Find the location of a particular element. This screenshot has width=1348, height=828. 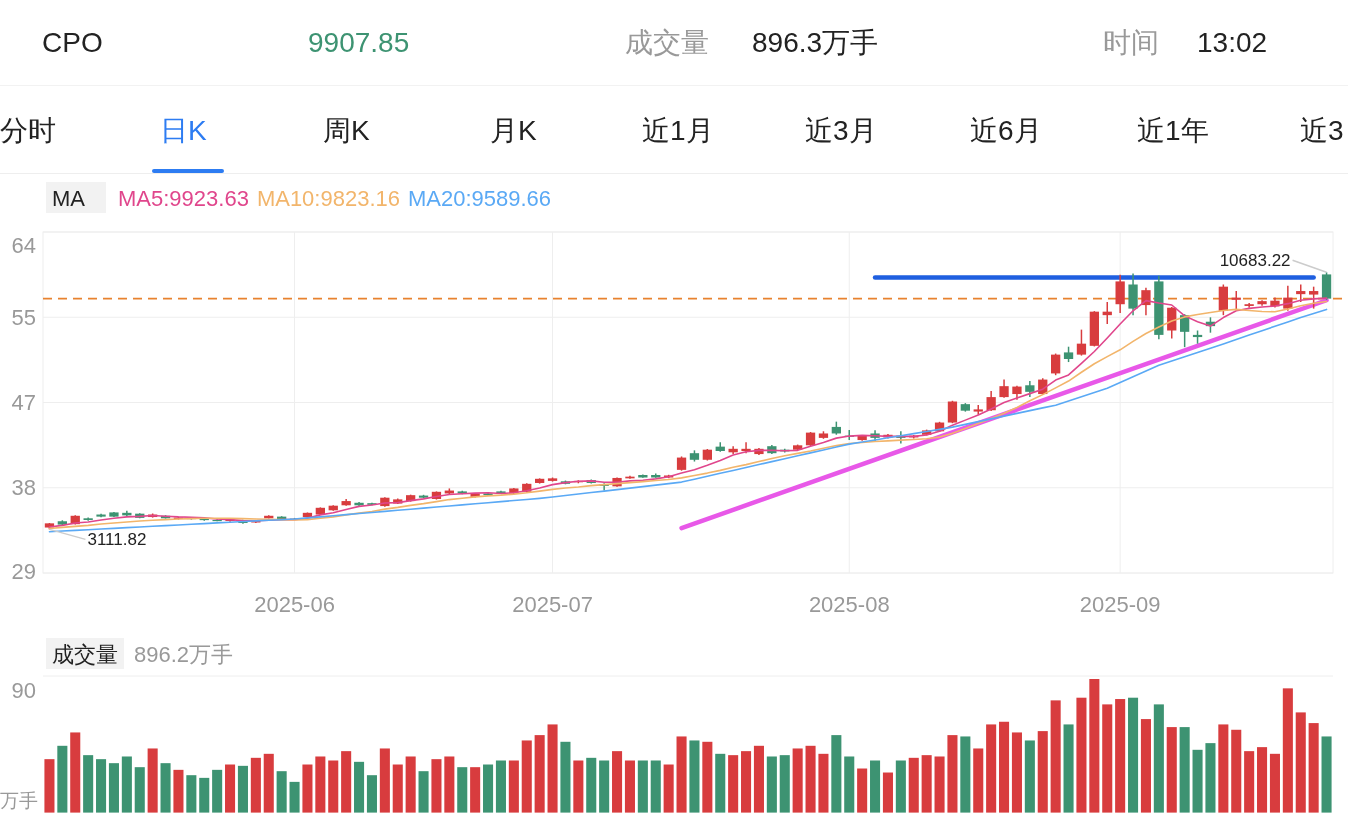

chart-title: 成交量 is located at coordinates (85, 654).